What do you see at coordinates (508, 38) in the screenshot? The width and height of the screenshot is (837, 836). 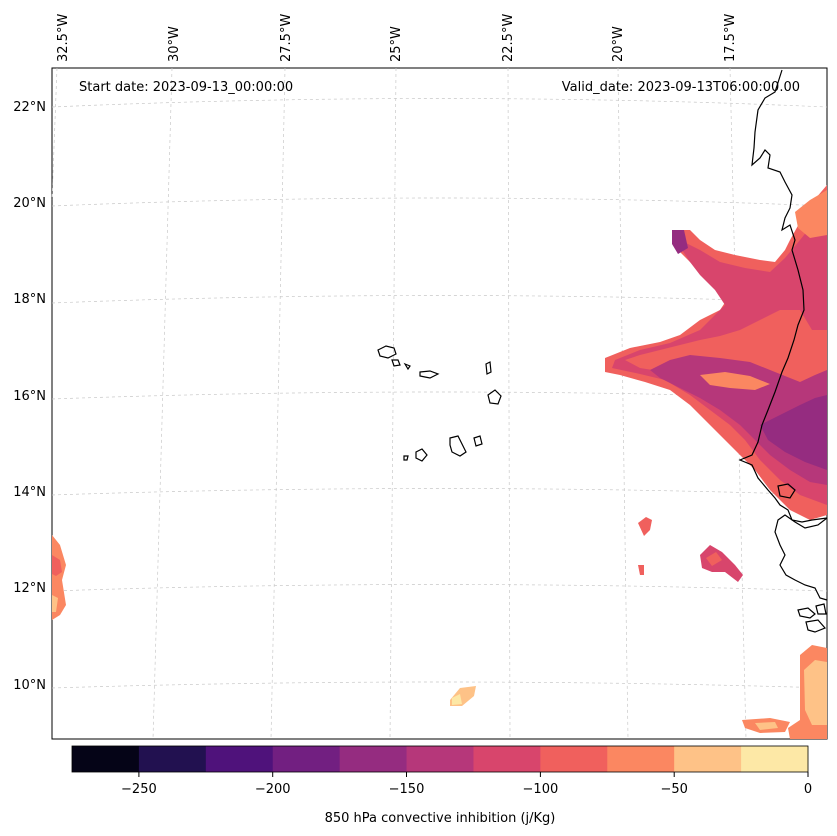 I see `lon-label-22-5w: 22.5°W` at bounding box center [508, 38].